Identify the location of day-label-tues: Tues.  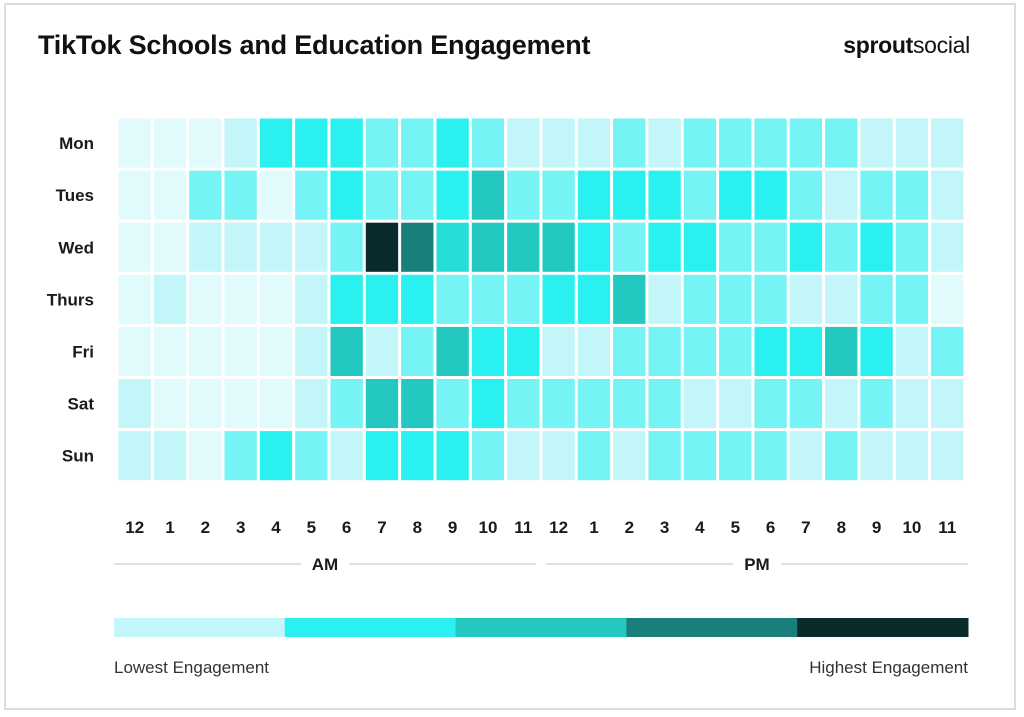
(75, 195).